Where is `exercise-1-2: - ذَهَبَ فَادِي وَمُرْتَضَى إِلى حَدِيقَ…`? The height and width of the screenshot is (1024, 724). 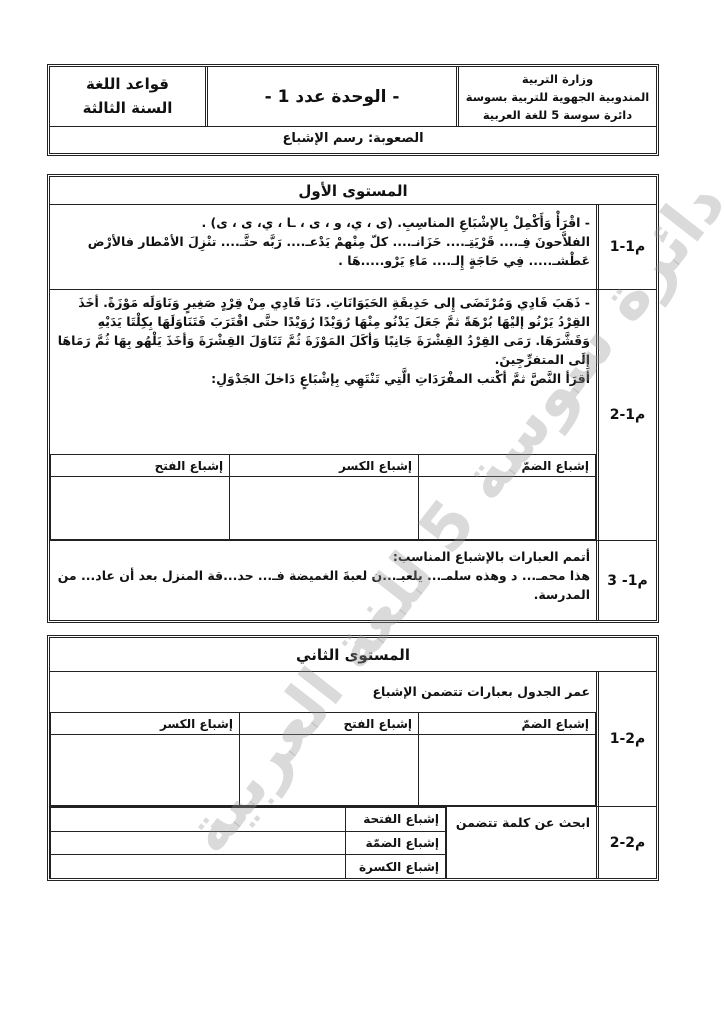
exercise-1-2: - ذَهَبَ فَادِي وَمُرْتَضَى إِلى حَدِيقَ… is located at coordinates (323, 372).